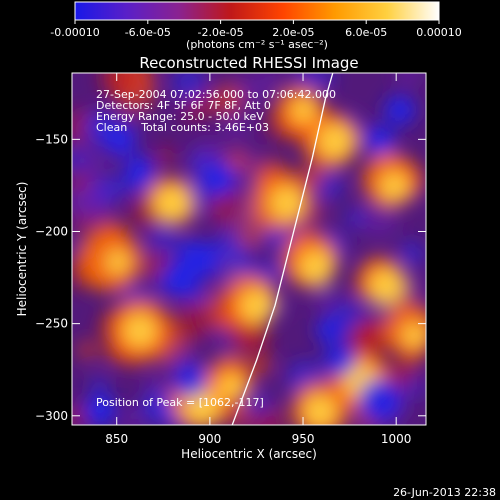 This screenshot has width=500, height=500. I want to click on x-tick-label: 1000, so click(396, 439).